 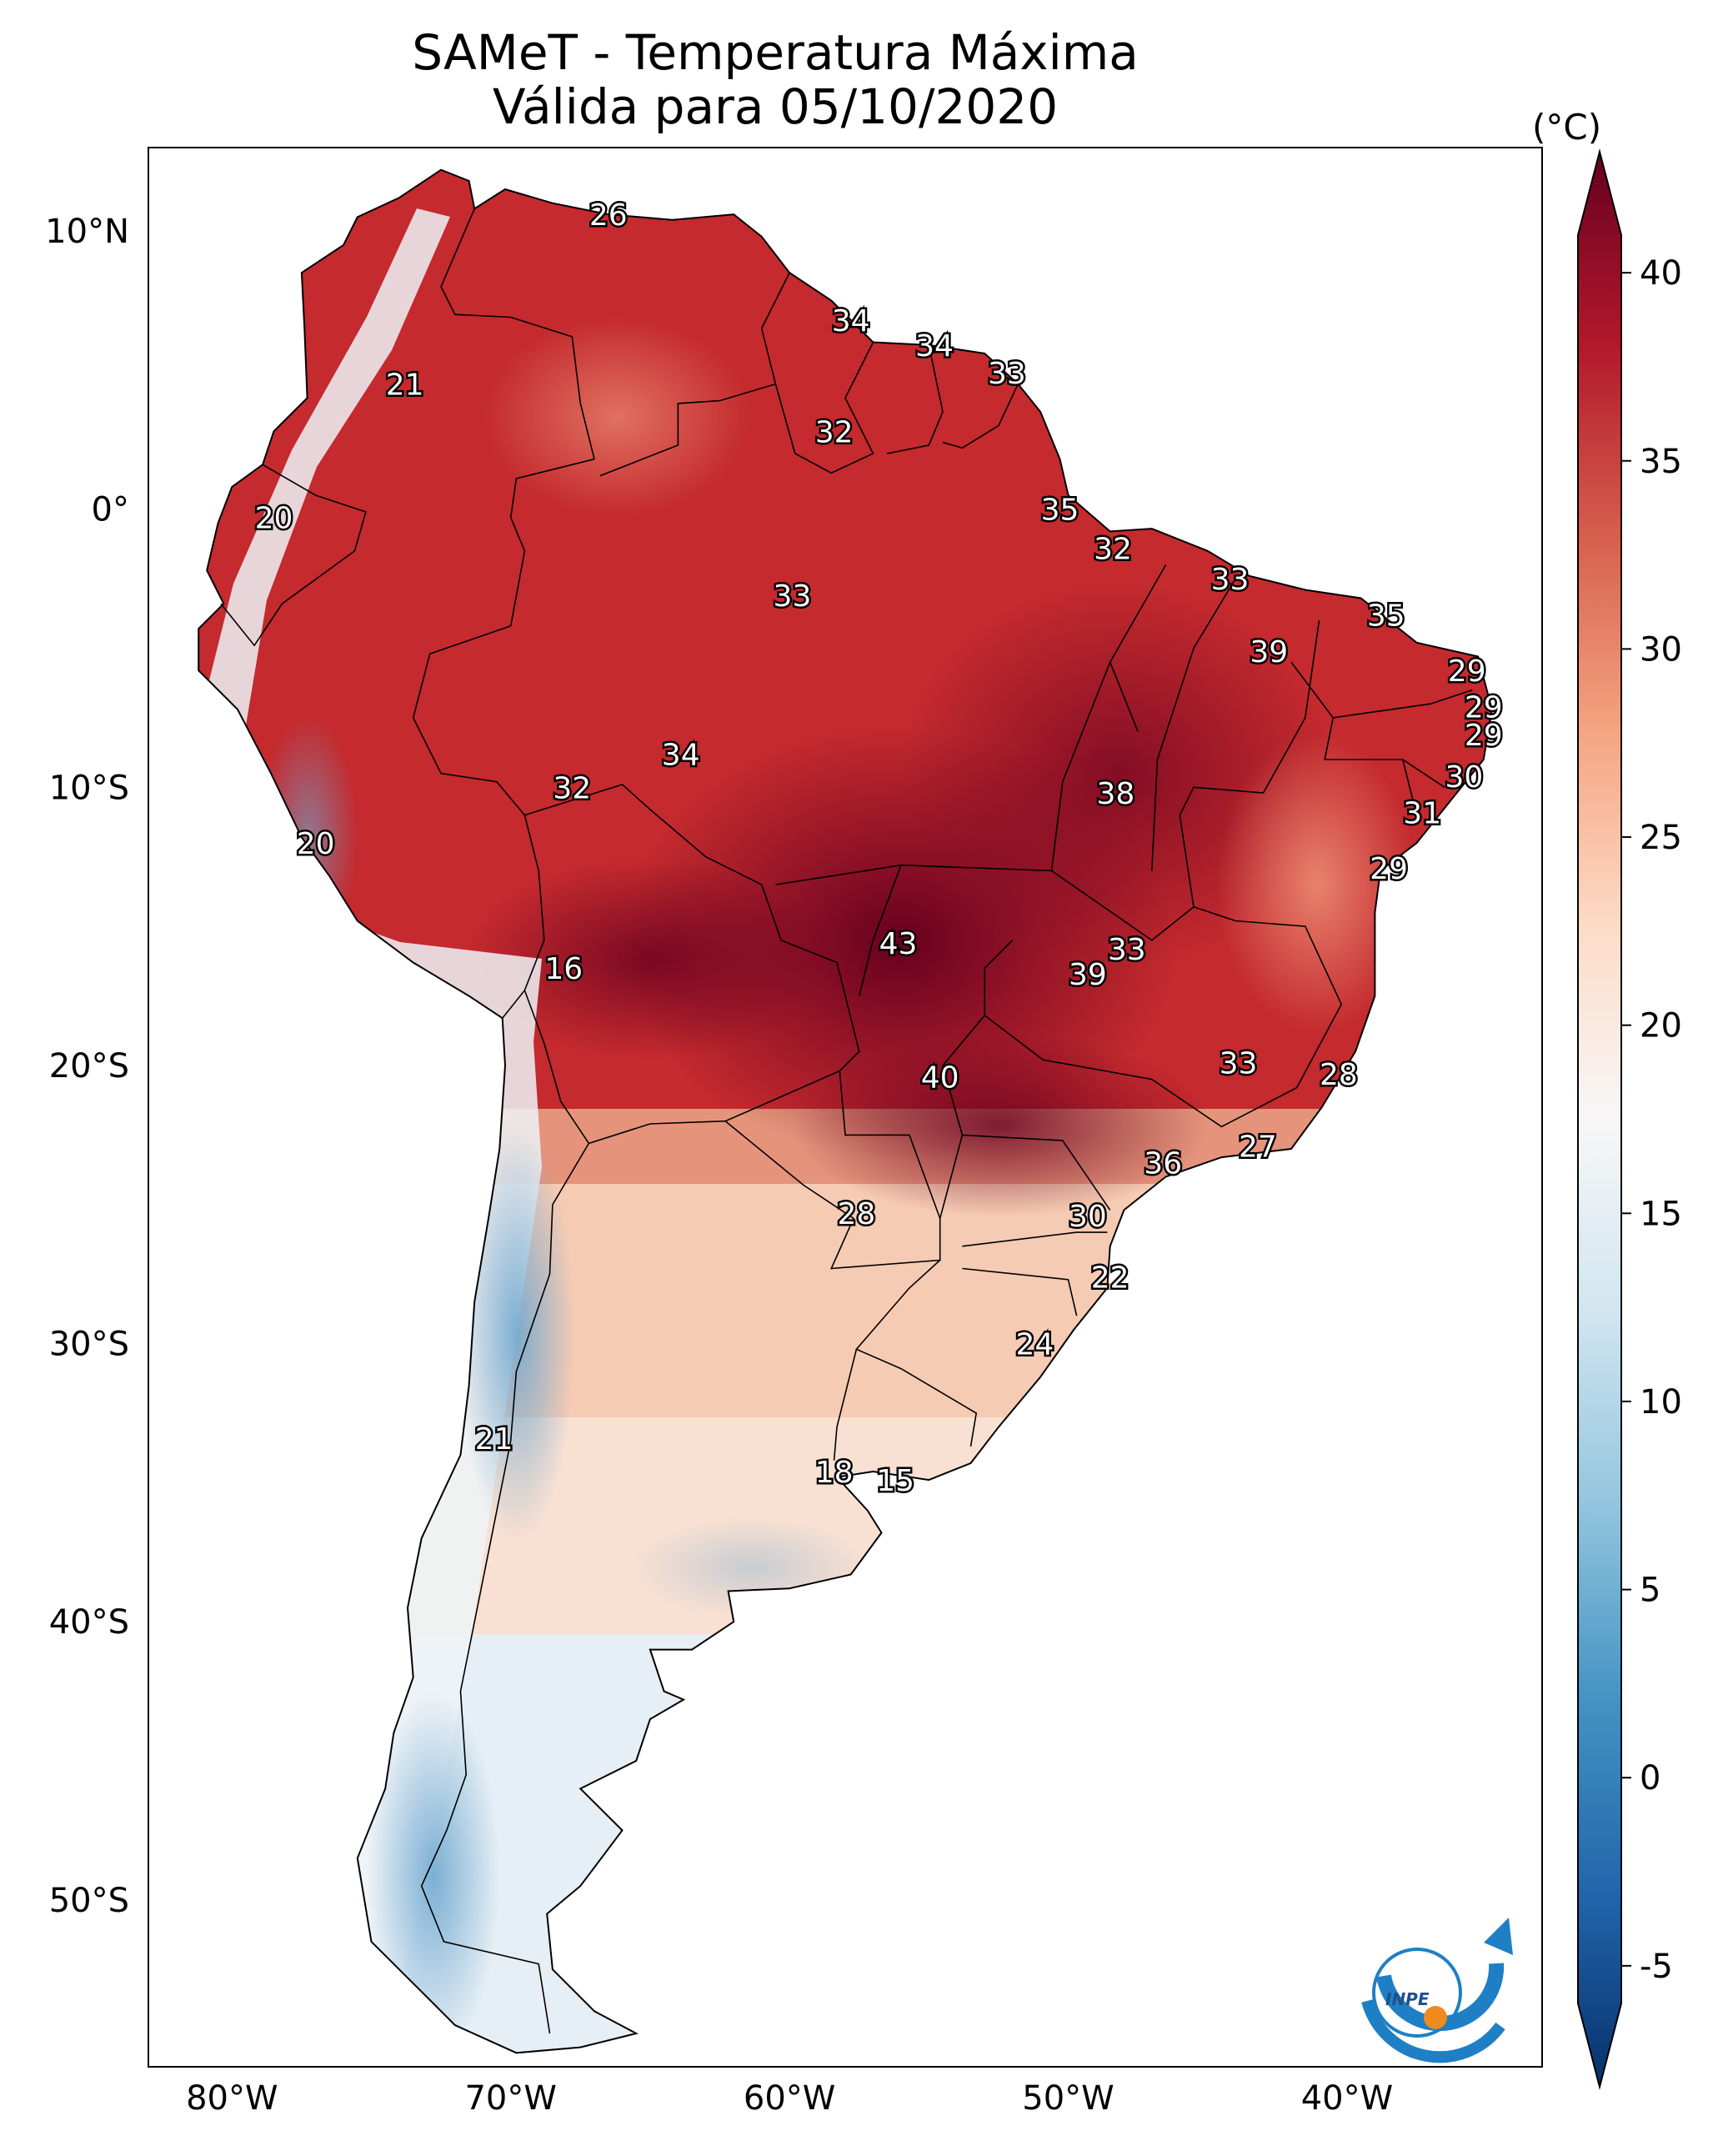 I want to click on latitude-labels: 10°N 0° 10°S 20°S 30°S 40°S 50°S, so click(x=87, y=1066).